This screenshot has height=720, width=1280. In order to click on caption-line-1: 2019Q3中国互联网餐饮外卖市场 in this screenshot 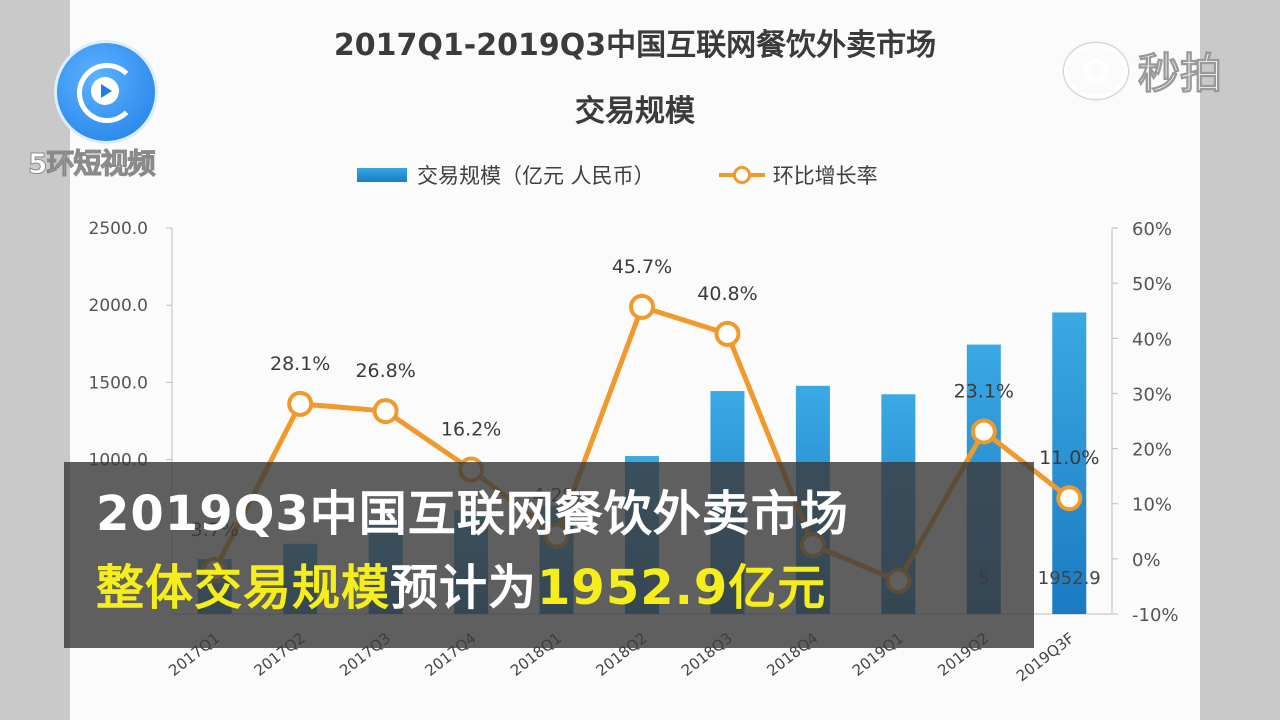, I will do `click(472, 514)`.